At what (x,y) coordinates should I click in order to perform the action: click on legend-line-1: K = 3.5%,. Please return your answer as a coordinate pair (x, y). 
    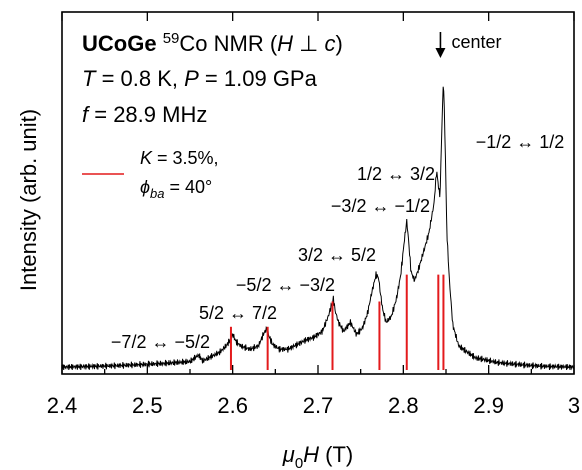
    Looking at the image, I should click on (179, 158).